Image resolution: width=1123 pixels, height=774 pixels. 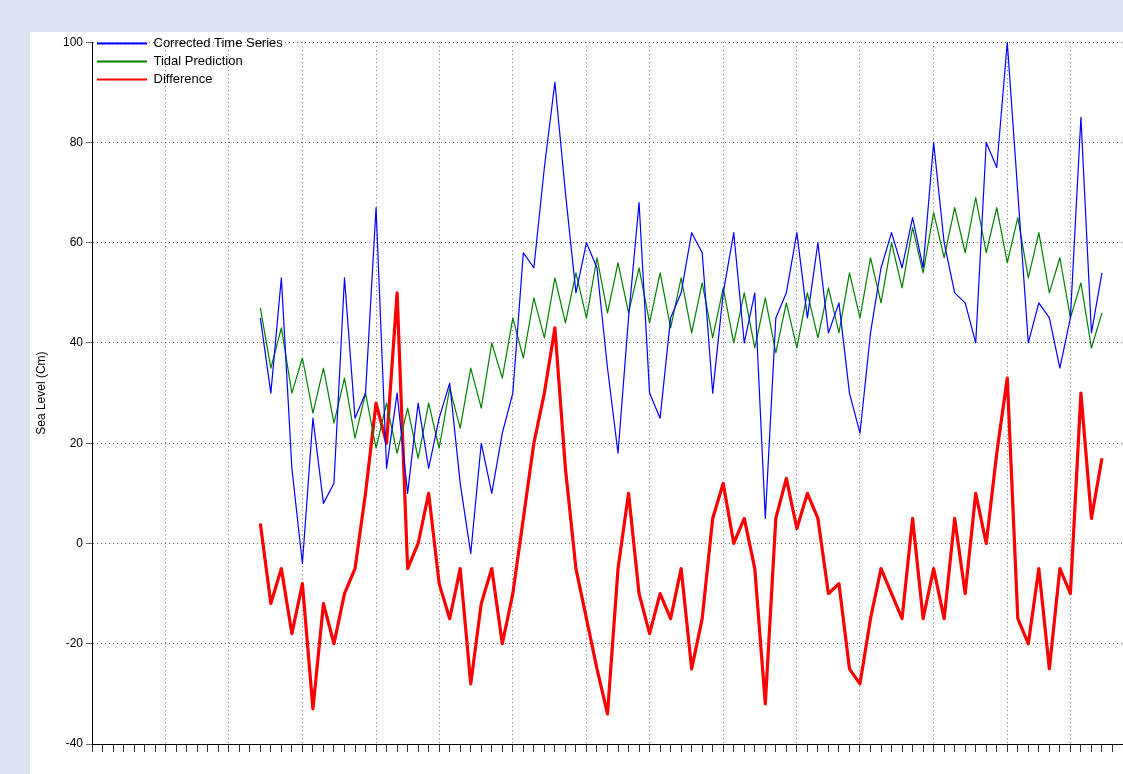 What do you see at coordinates (218, 43) in the screenshot?
I see `legend-label: Corrected Time Series` at bounding box center [218, 43].